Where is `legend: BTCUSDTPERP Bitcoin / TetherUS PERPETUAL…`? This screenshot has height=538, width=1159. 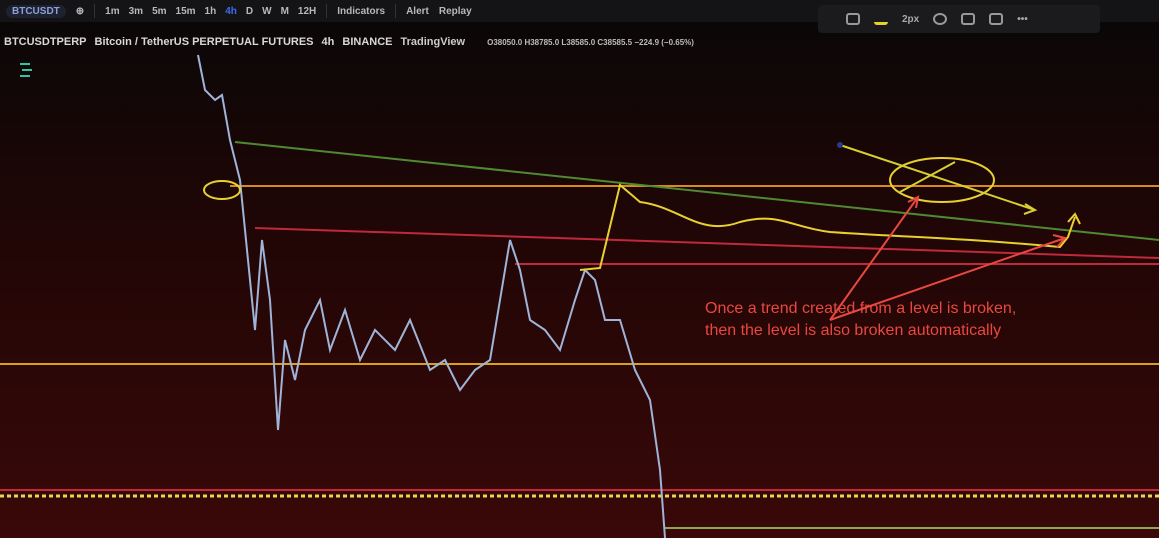
legend: BTCUSDTPERP Bitcoin / TetherUS PERPETUAL… is located at coordinates (349, 42).